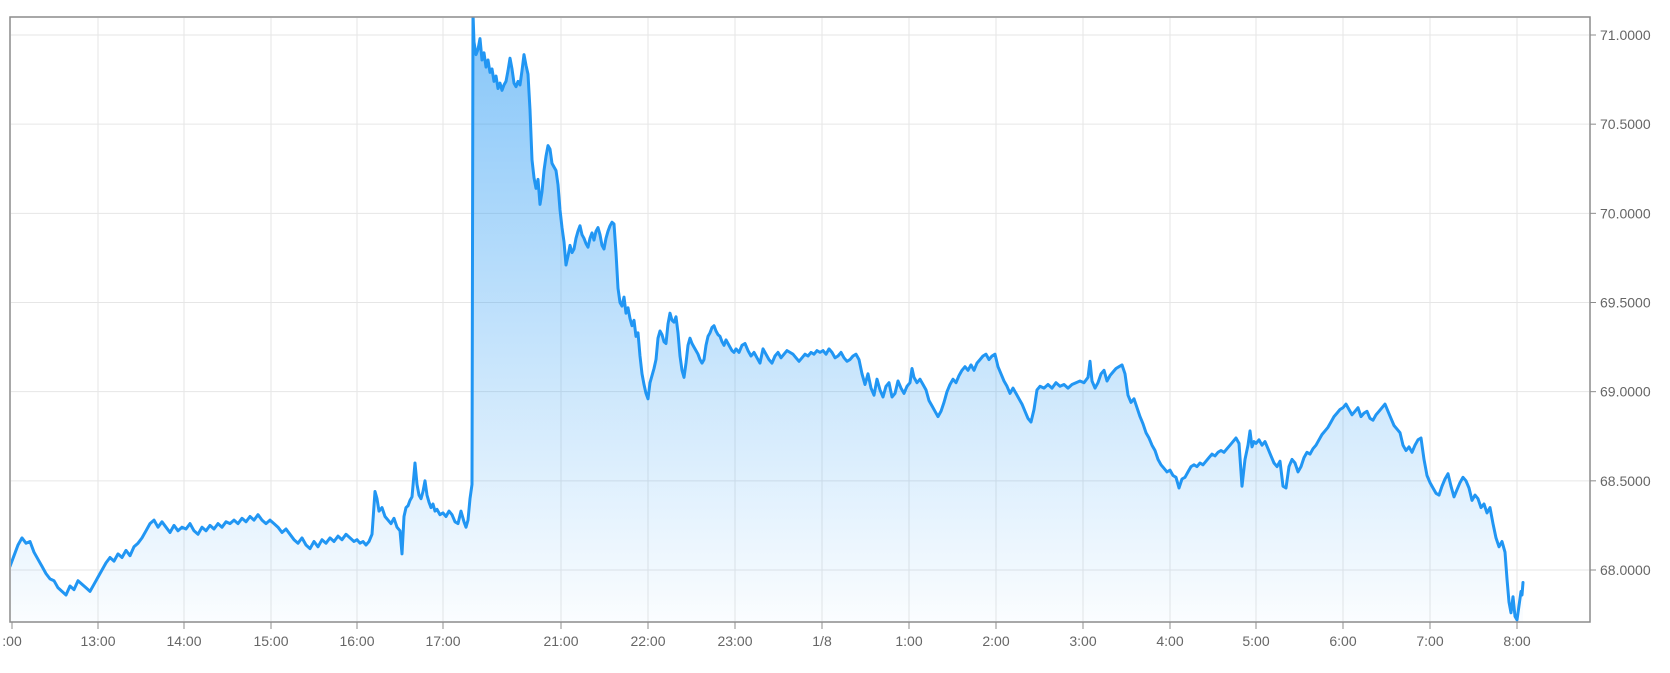  I want to click on x-tick-label: 14:00, so click(183, 641).